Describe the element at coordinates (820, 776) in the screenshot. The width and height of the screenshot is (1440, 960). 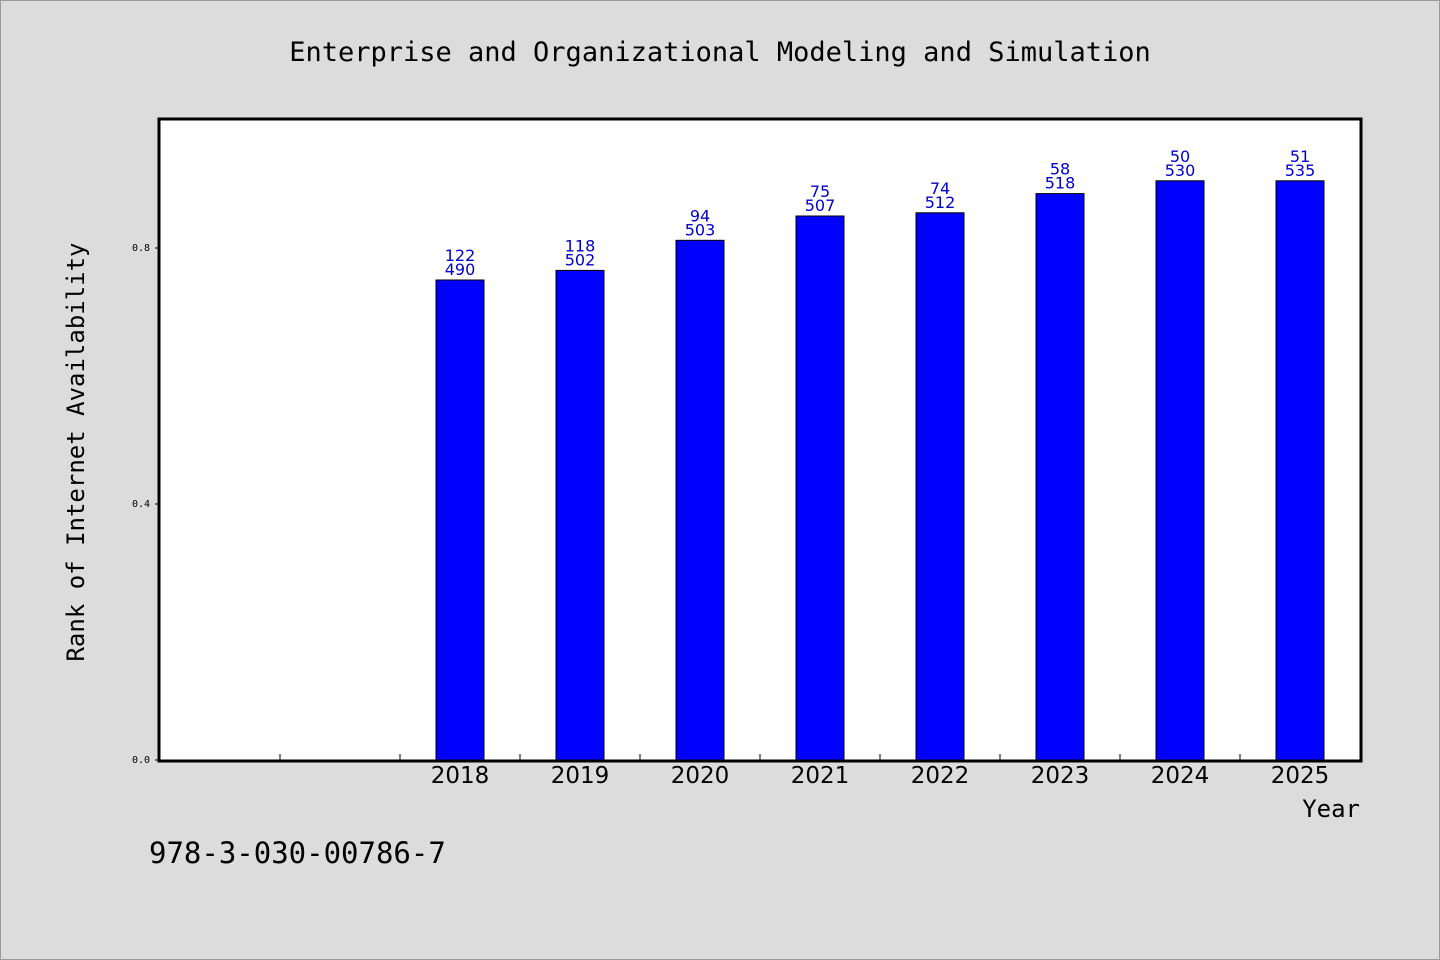
I see `x-tick-label: 2021` at that location.